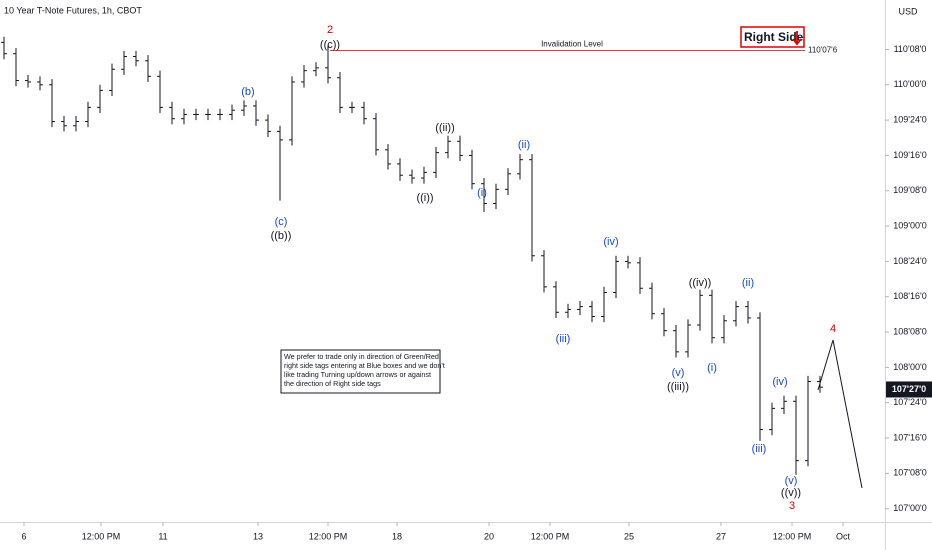  What do you see at coordinates (700, 283) in the screenshot?
I see `wave-label: ((iv))` at bounding box center [700, 283].